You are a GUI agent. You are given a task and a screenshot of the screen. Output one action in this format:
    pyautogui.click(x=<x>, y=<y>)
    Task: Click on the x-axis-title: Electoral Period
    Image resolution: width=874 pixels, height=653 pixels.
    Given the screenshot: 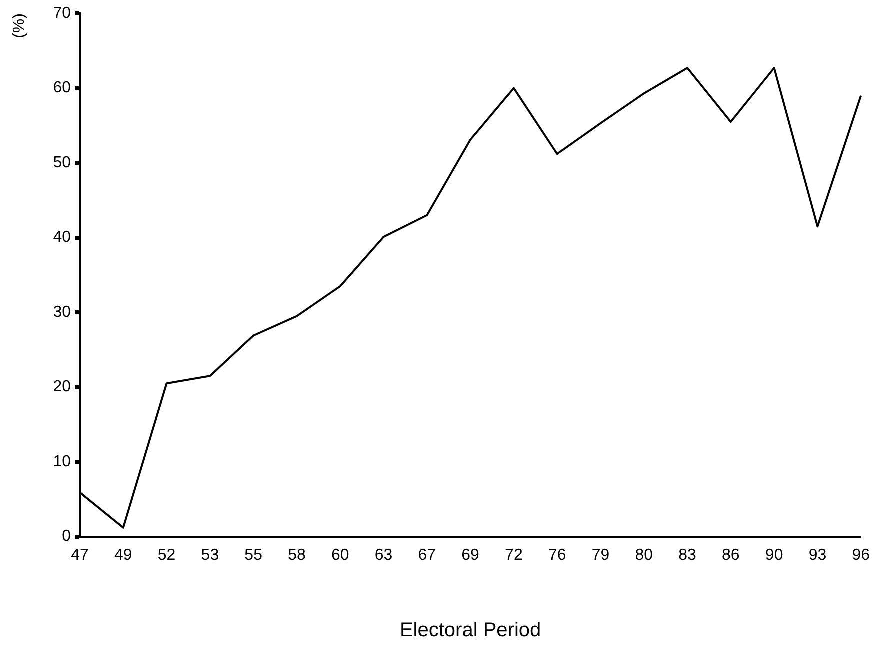 What is the action you would take?
    pyautogui.click(x=471, y=631)
    